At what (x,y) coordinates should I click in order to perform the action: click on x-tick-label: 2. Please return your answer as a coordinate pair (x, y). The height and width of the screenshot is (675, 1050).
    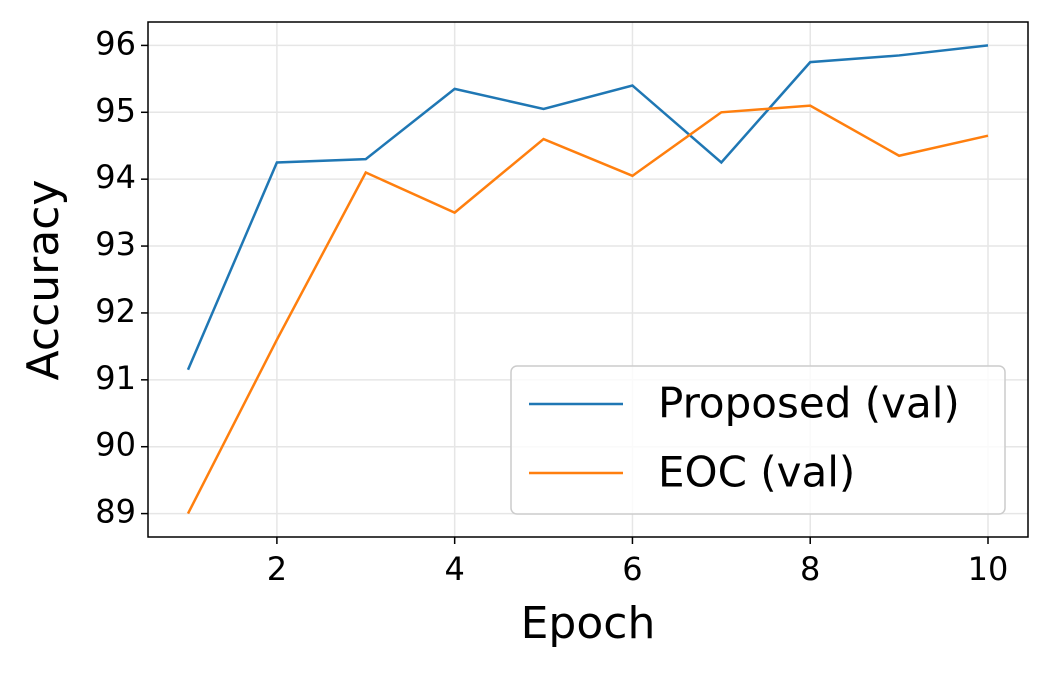
    Looking at the image, I should click on (277, 569).